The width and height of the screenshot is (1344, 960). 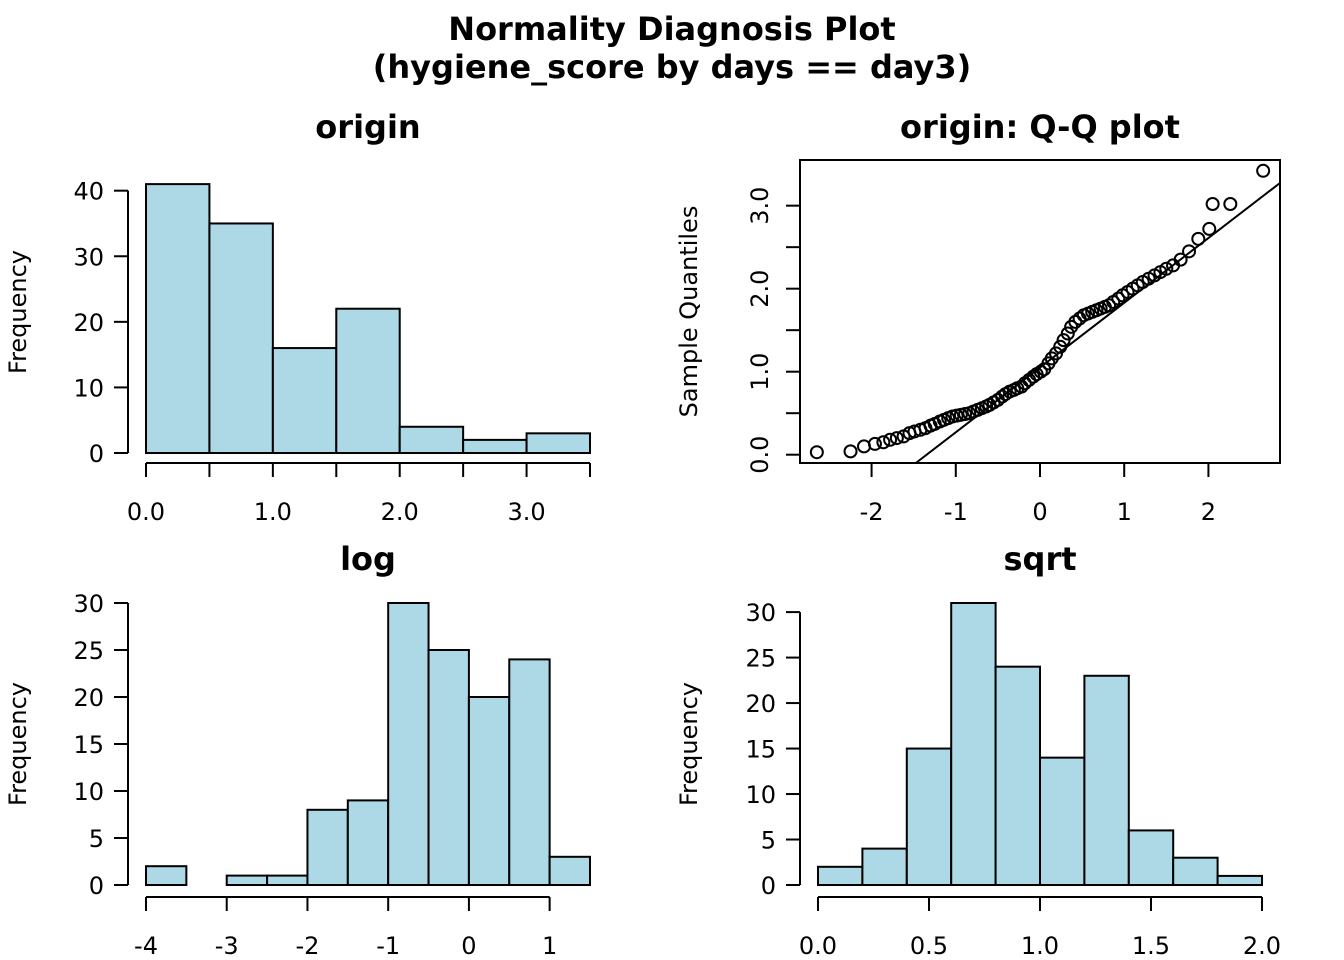 I want to click on x-tick-label: -1, so click(x=956, y=512).